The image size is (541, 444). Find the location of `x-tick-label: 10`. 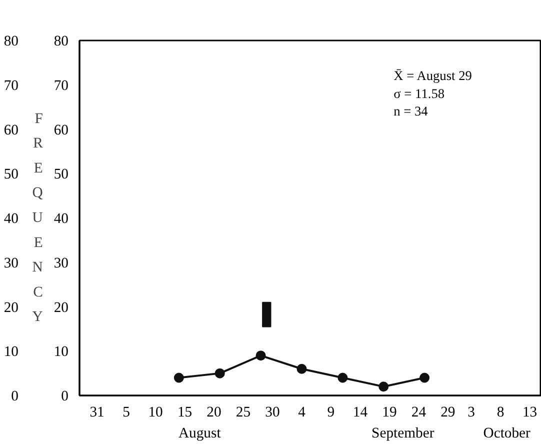

x-tick-label: 10 is located at coordinates (155, 412).